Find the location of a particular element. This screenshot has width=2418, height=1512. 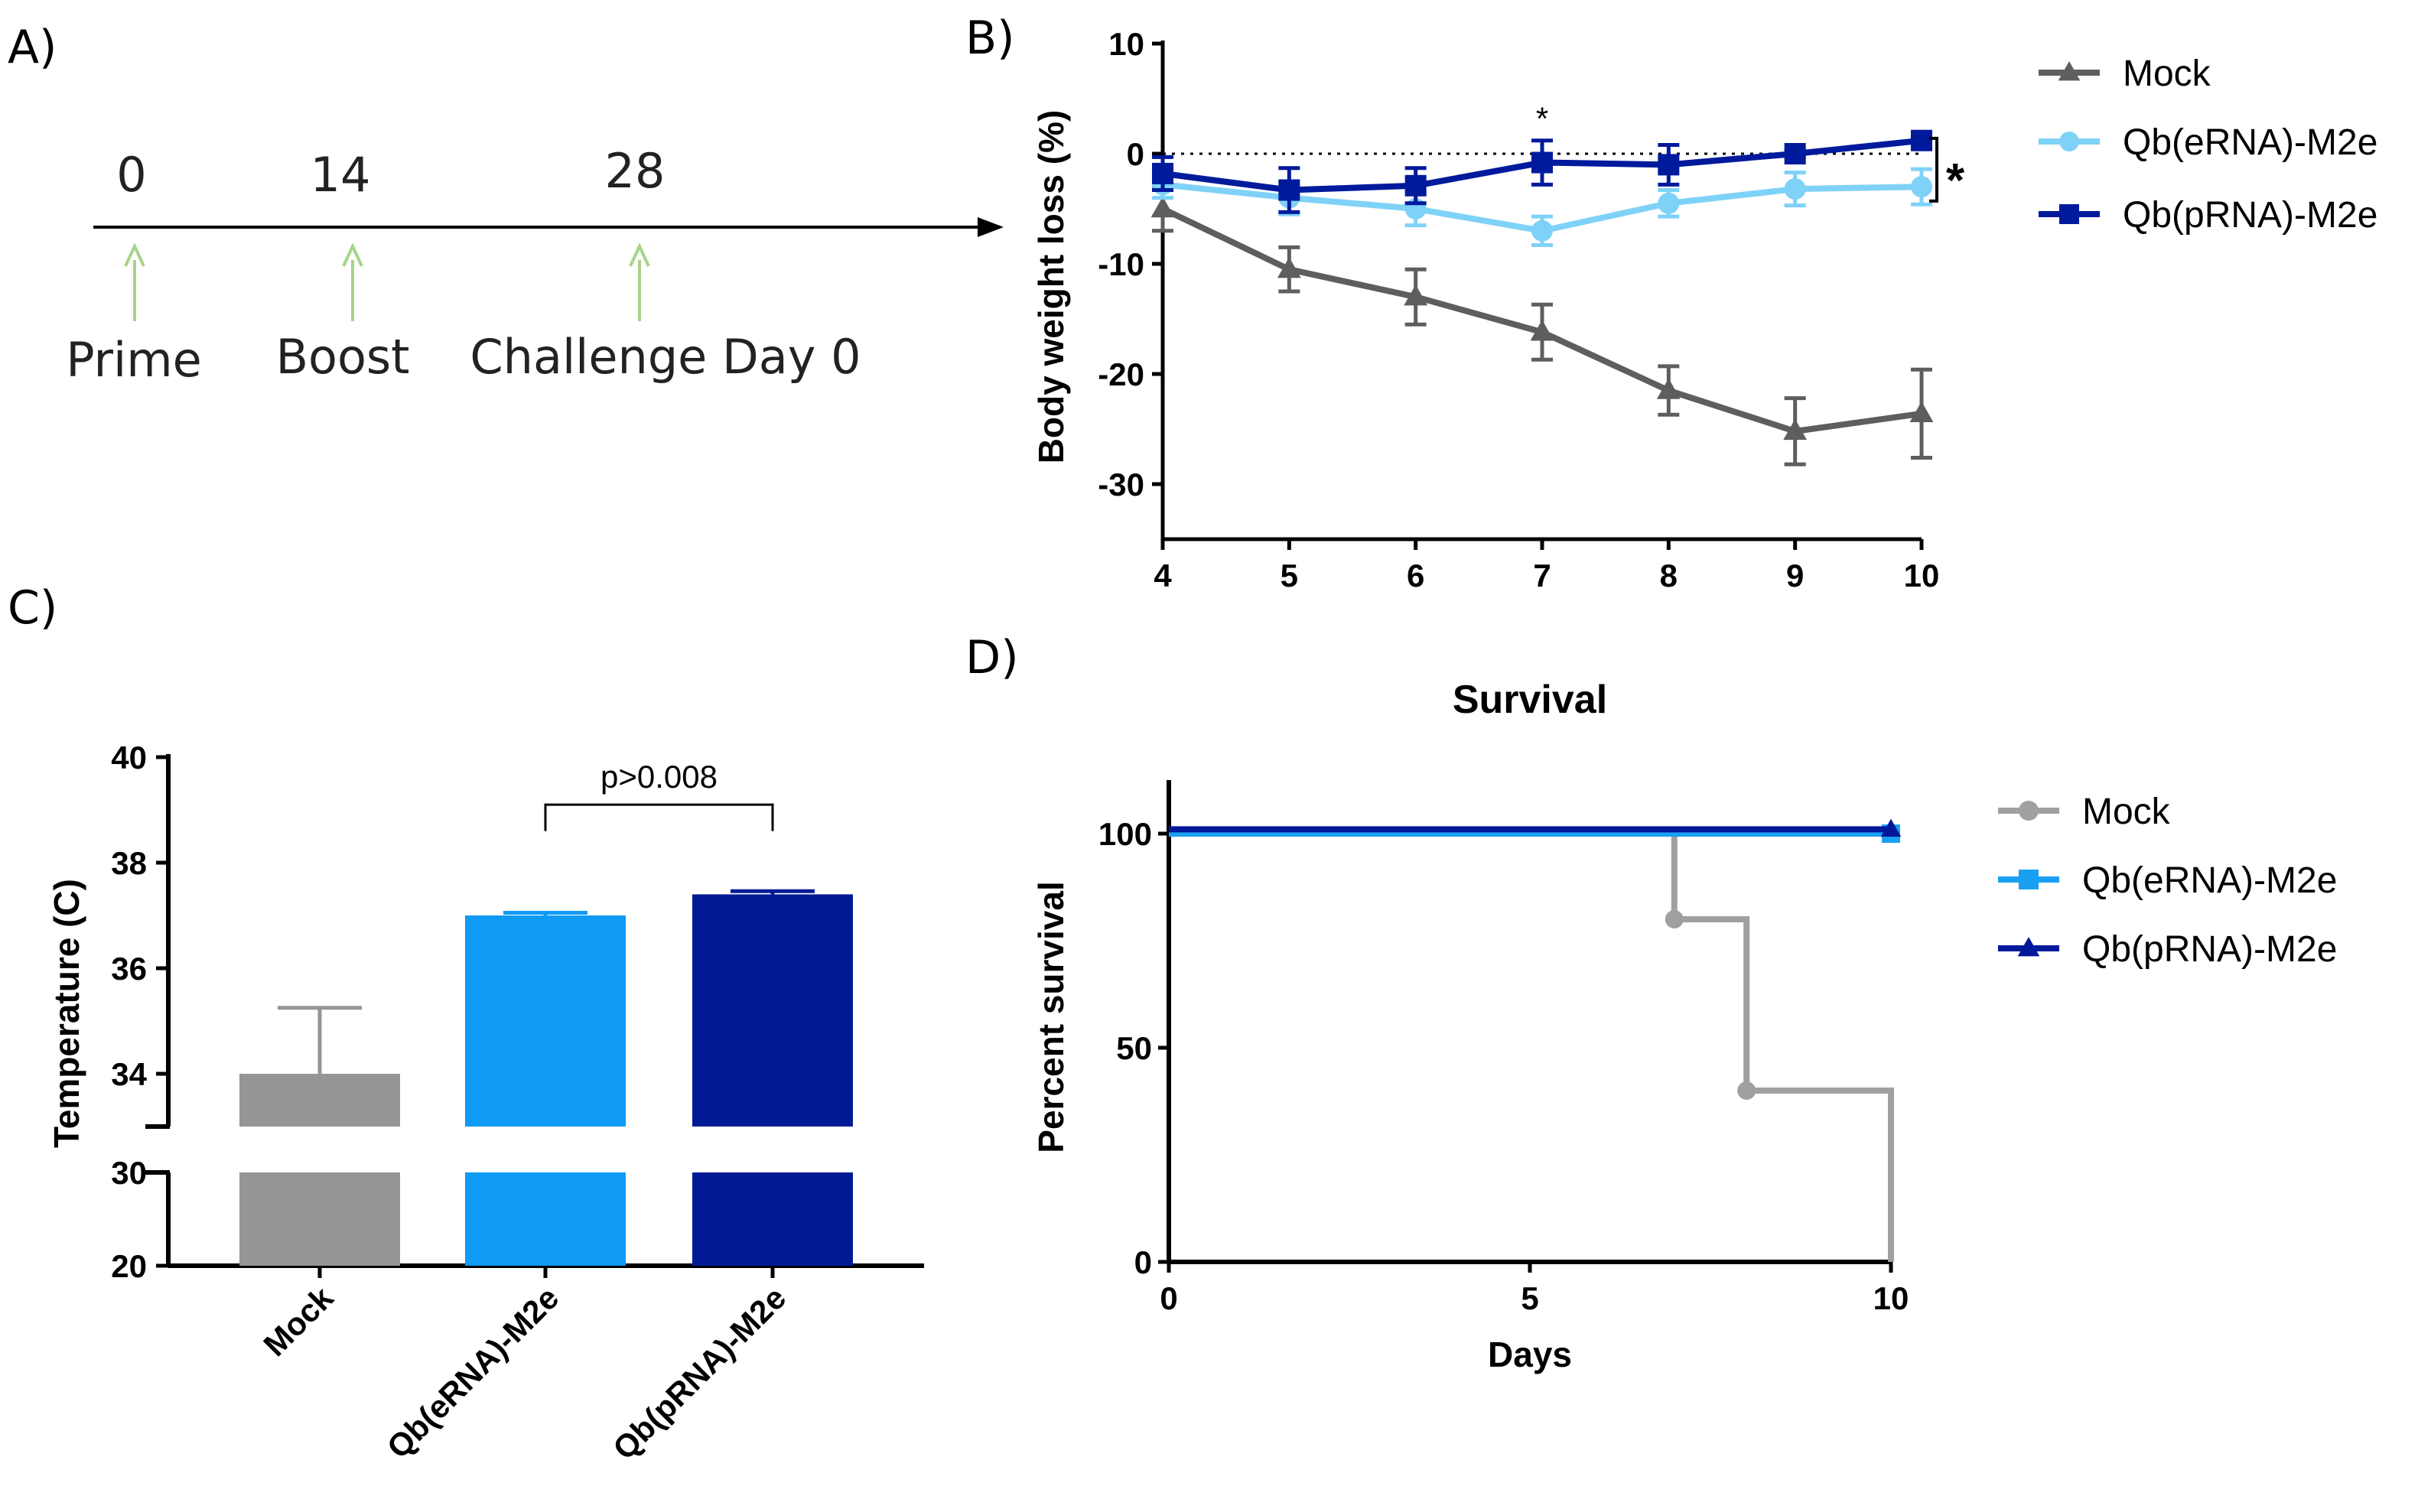

x-tick-label: 10 is located at coordinates (1891, 1298).